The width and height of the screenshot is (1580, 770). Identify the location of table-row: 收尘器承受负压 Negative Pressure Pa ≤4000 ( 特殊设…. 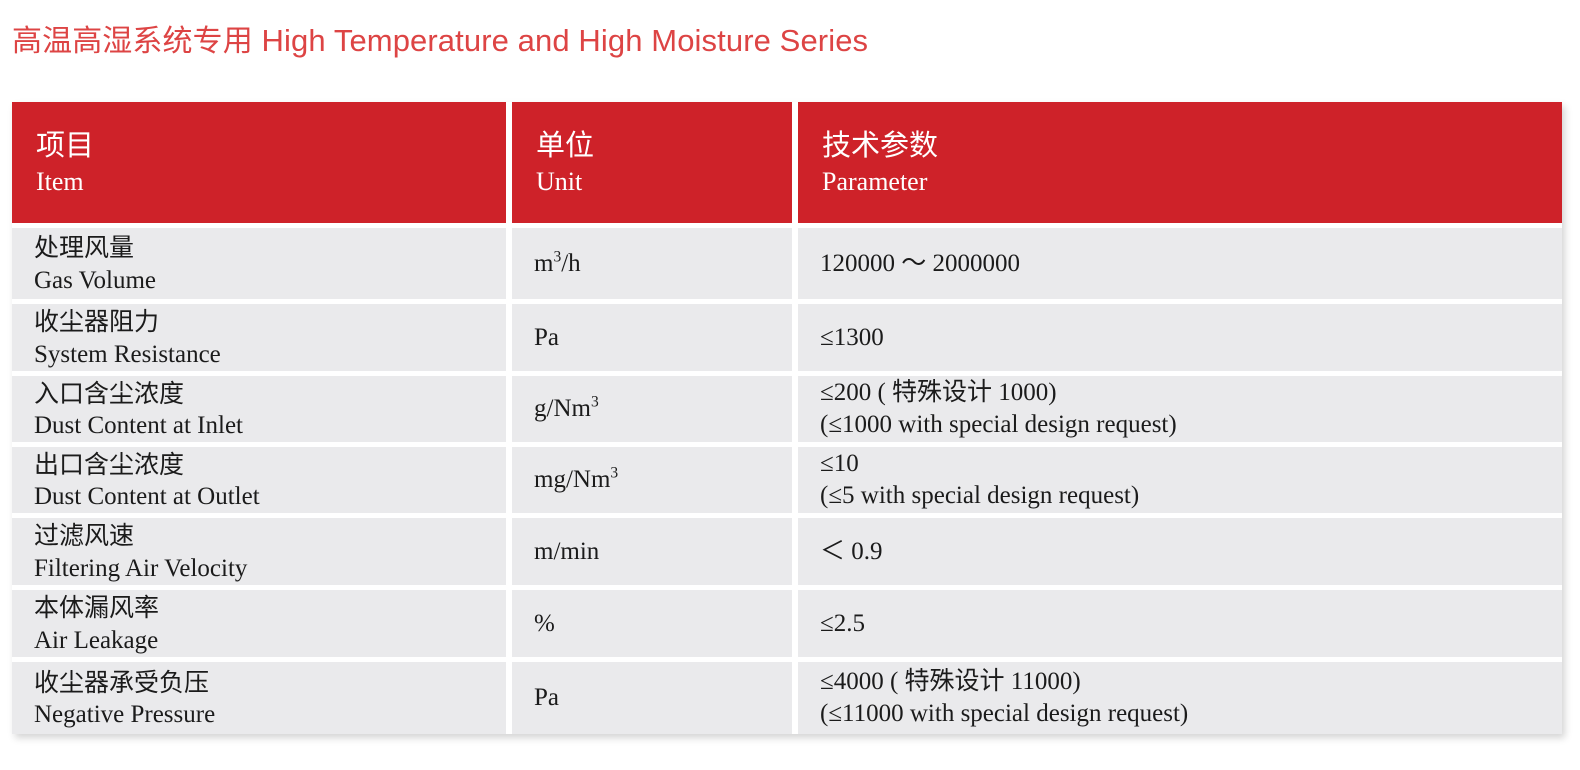
(787, 698).